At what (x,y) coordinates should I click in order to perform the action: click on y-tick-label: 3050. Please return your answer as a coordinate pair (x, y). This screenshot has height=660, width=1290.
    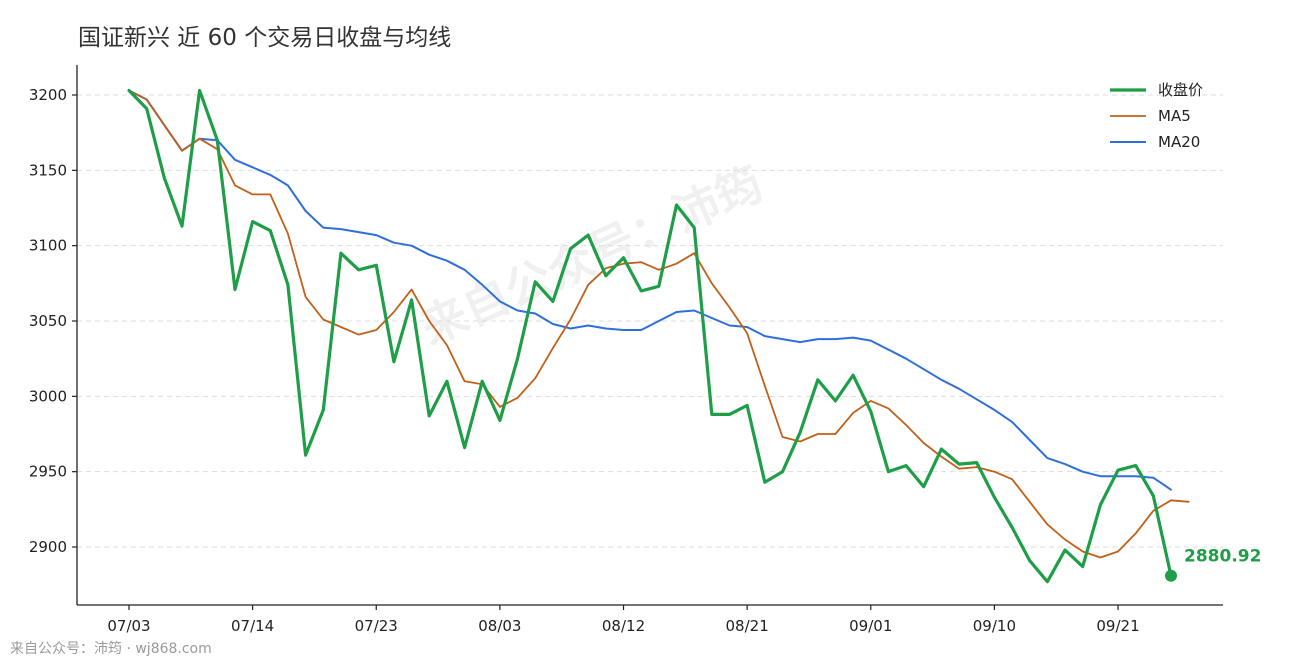
    Looking at the image, I should click on (48, 321).